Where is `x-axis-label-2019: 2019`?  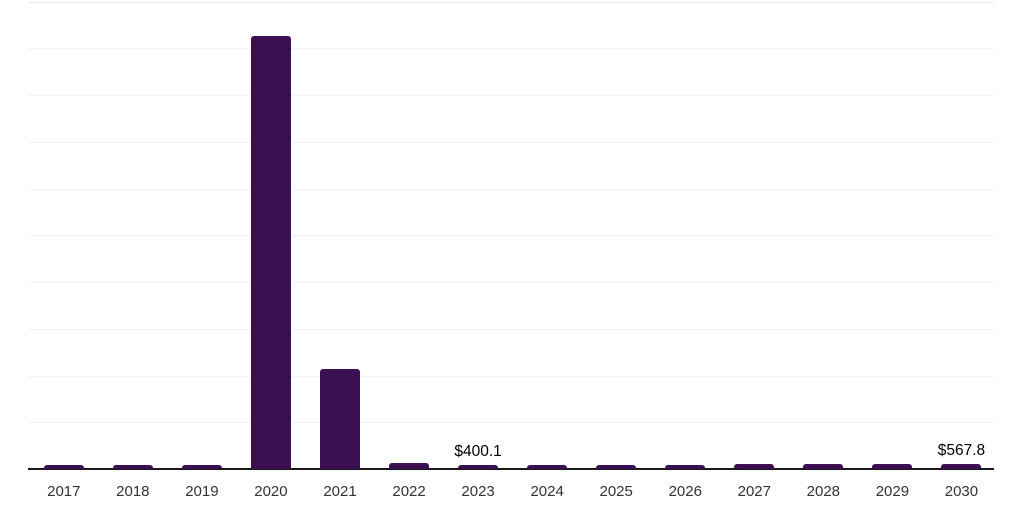 x-axis-label-2019: 2019 is located at coordinates (202, 491).